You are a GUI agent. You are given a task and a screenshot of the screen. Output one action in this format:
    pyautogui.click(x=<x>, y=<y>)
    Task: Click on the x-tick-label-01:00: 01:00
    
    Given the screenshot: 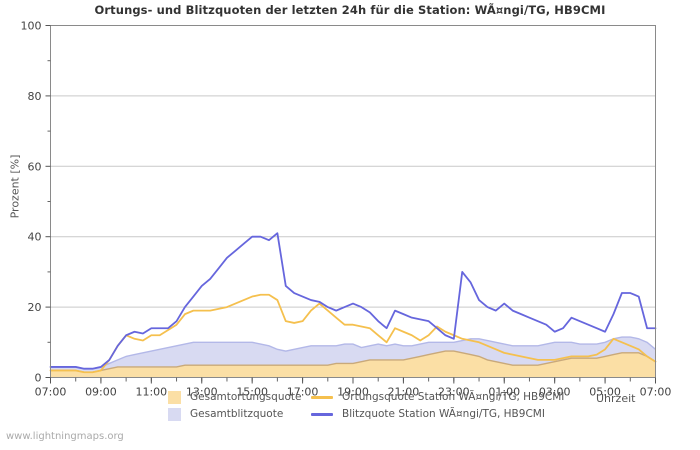 What is the action you would take?
    pyautogui.click(x=504, y=392)
    